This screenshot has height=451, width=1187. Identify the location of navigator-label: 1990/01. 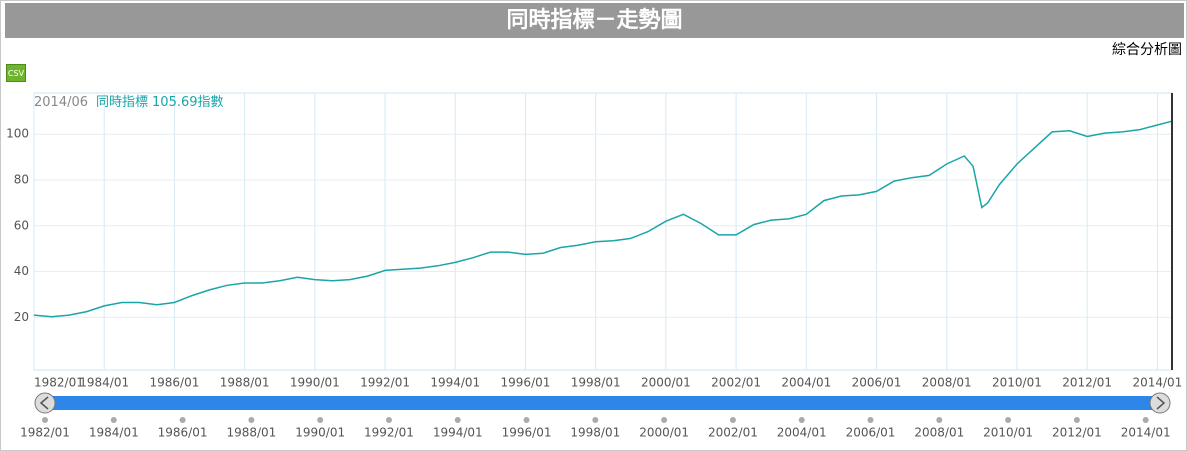
(320, 433).